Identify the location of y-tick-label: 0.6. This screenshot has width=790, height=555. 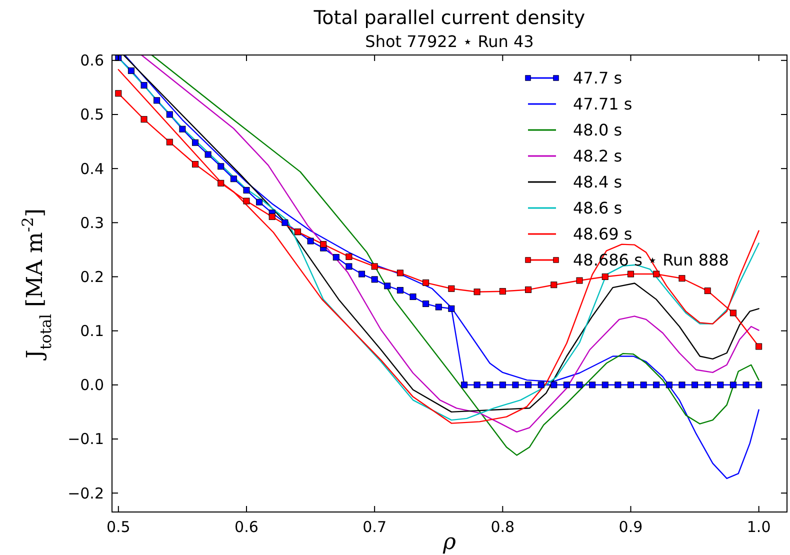
(92, 61).